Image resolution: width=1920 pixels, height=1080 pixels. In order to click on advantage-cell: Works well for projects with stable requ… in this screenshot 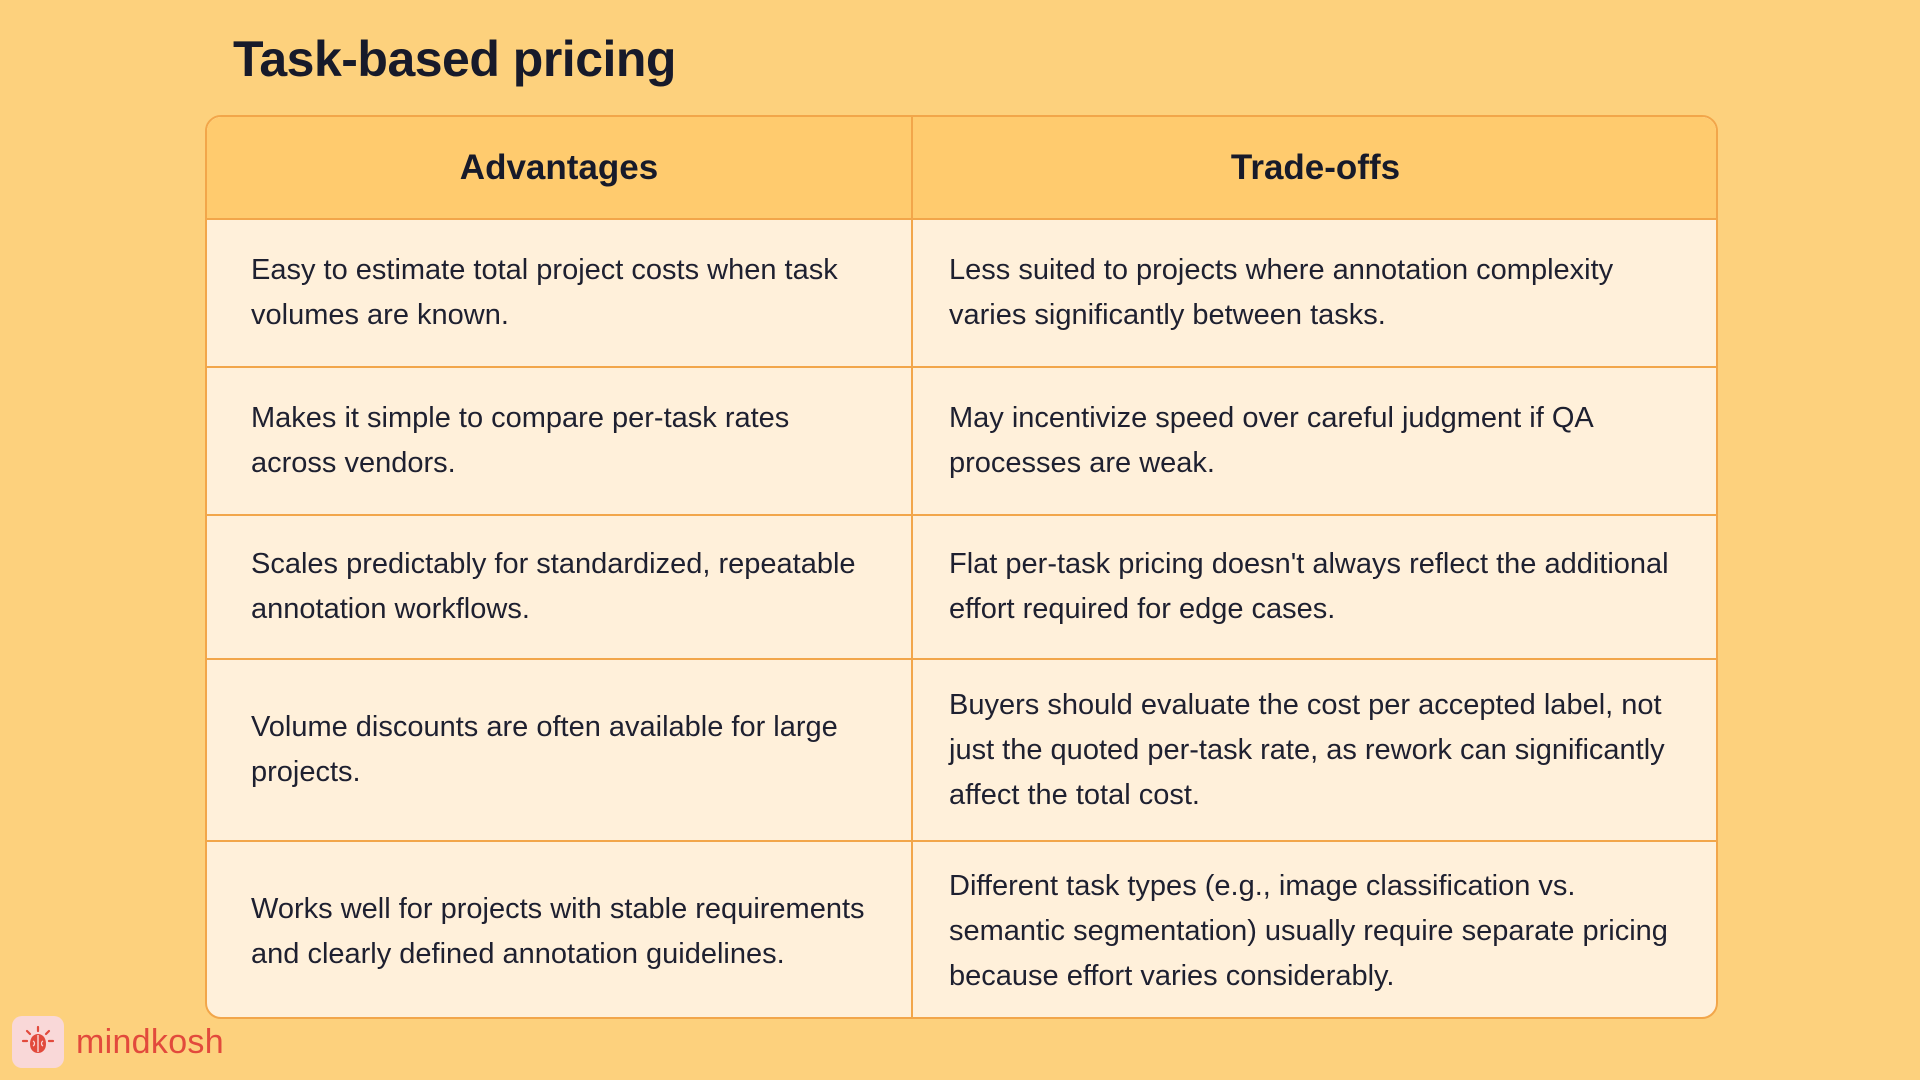, I will do `click(560, 929)`.